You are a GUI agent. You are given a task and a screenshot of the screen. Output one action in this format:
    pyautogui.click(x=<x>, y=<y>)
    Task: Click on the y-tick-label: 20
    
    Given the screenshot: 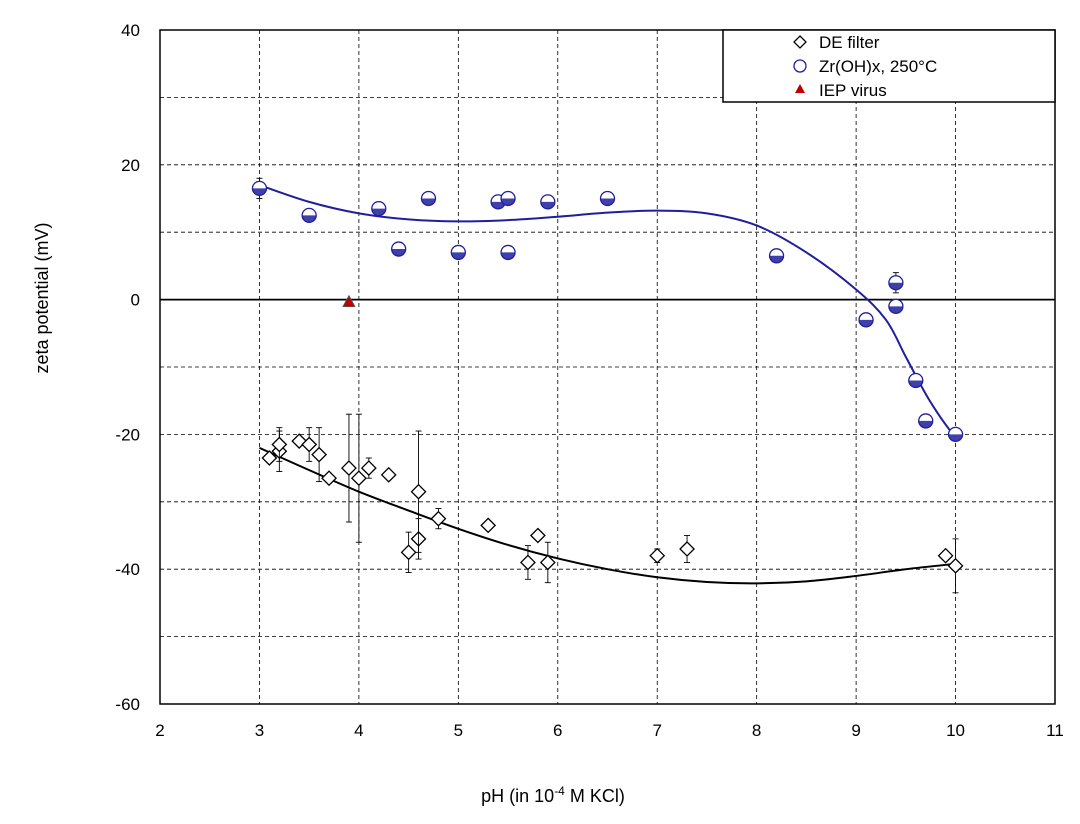 What is the action you would take?
    pyautogui.click(x=130, y=165)
    